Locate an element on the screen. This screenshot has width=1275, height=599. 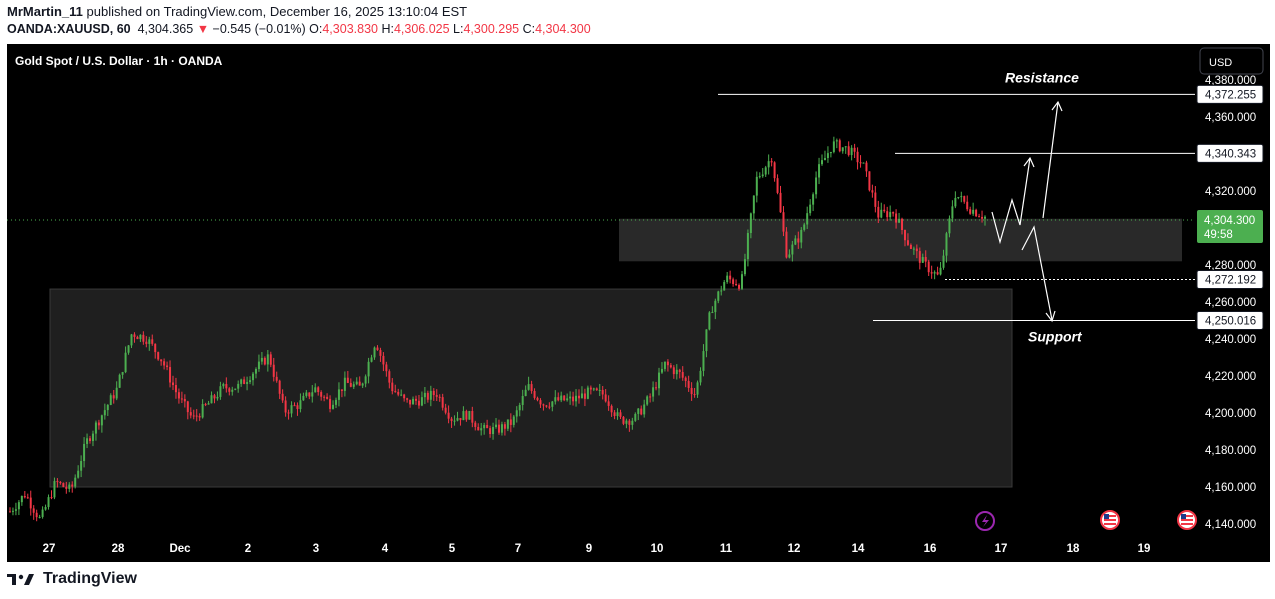
price-tag is located at coordinates (1230, 320).